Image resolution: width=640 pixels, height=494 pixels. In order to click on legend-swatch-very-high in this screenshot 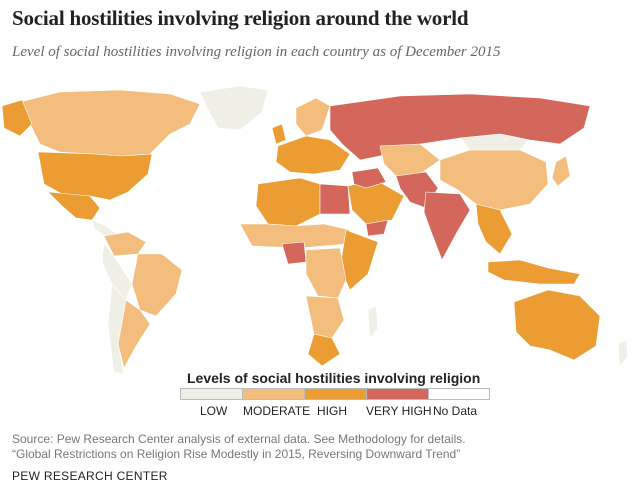, I will do `click(397, 394)`.